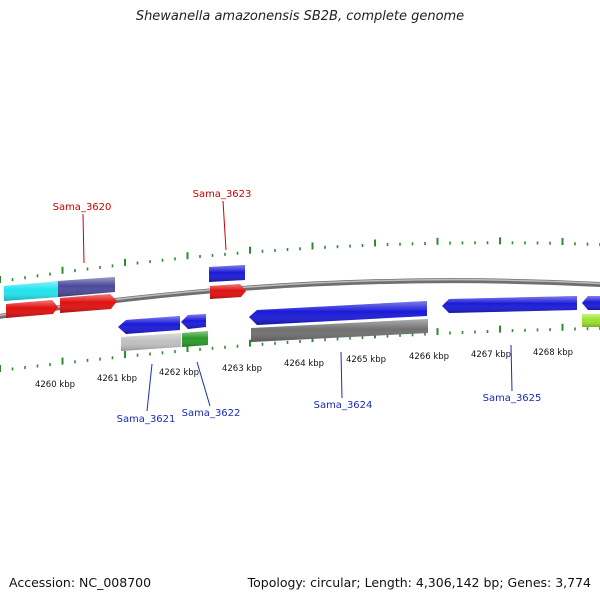  What do you see at coordinates (82, 207) in the screenshot?
I see `gene-label-sama-3620: Sama_3620` at bounding box center [82, 207].